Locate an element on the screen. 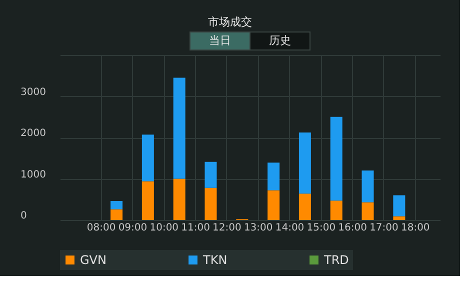 Image resolution: width=474 pixels, height=297 pixels. y-tick-label: 3000 is located at coordinates (33, 92).